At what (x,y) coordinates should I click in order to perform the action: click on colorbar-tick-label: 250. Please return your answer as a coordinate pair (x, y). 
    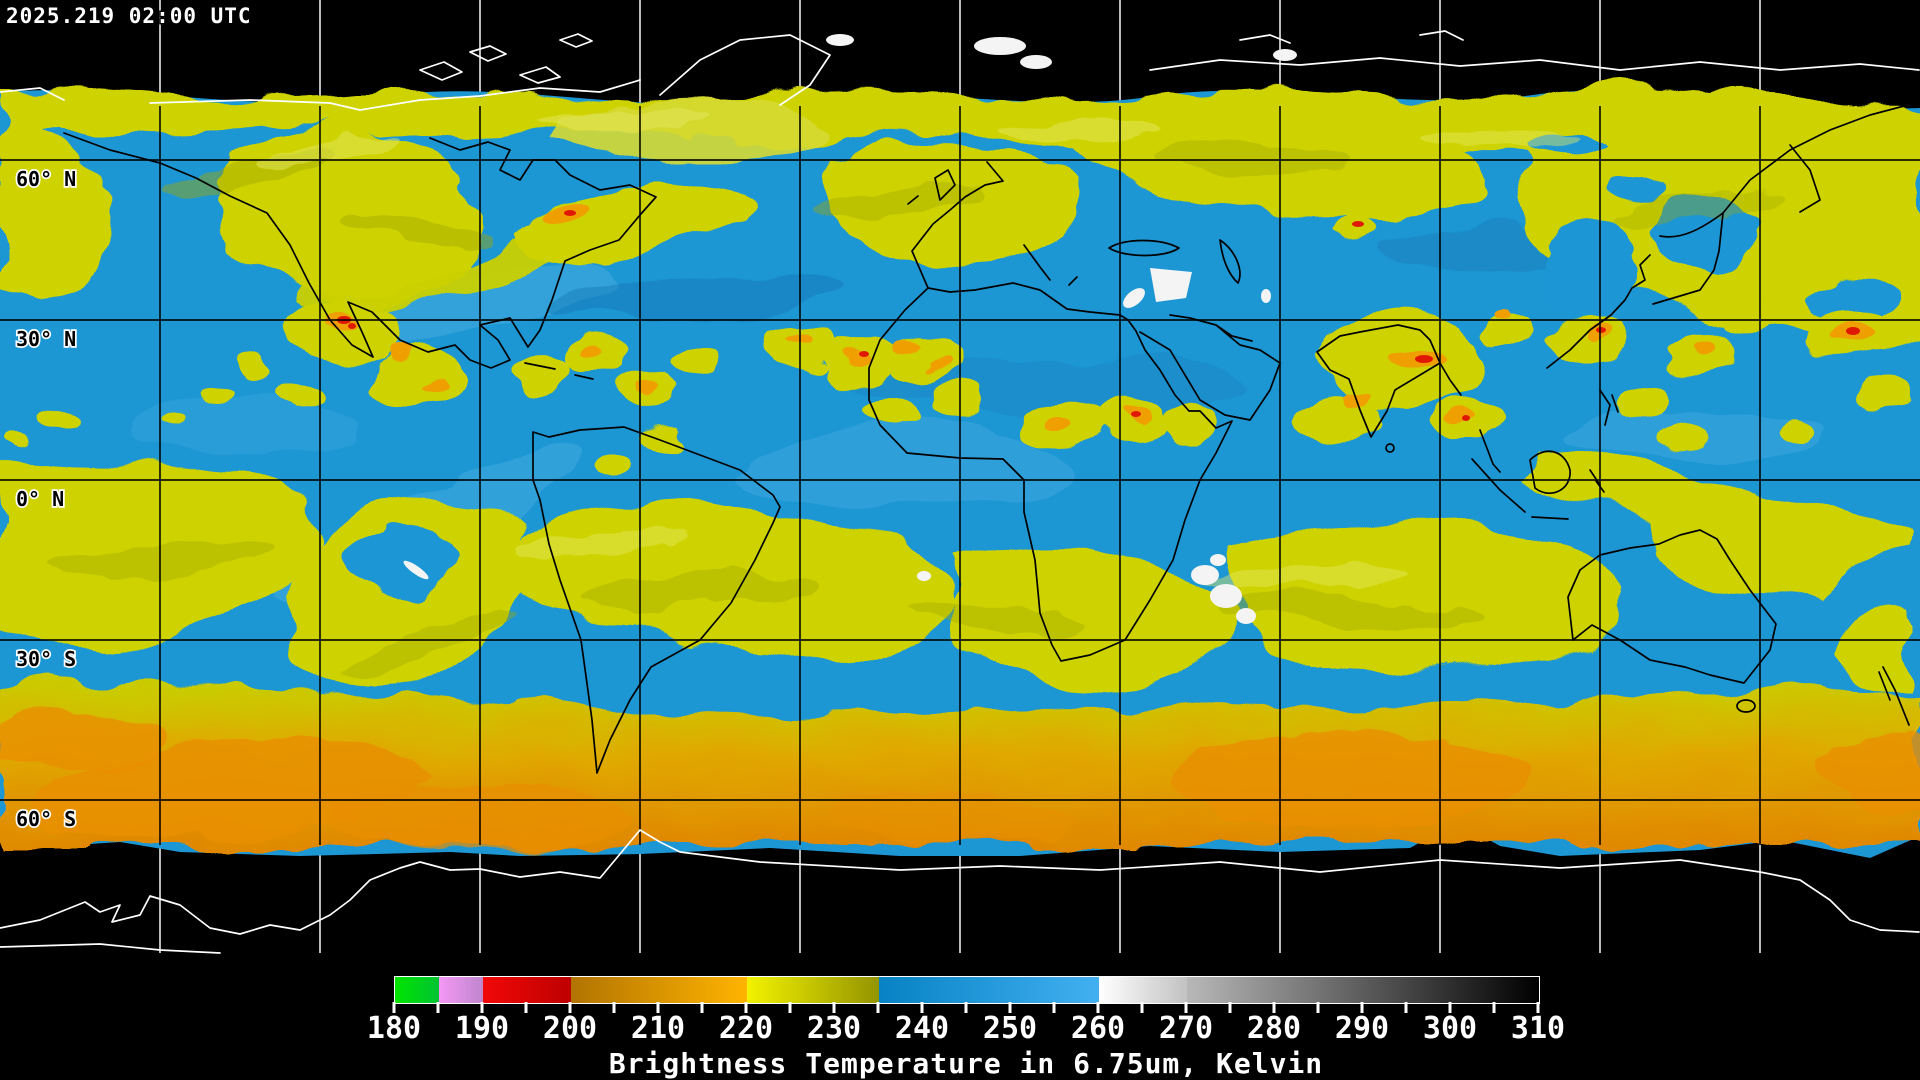
    Looking at the image, I should click on (1010, 1028).